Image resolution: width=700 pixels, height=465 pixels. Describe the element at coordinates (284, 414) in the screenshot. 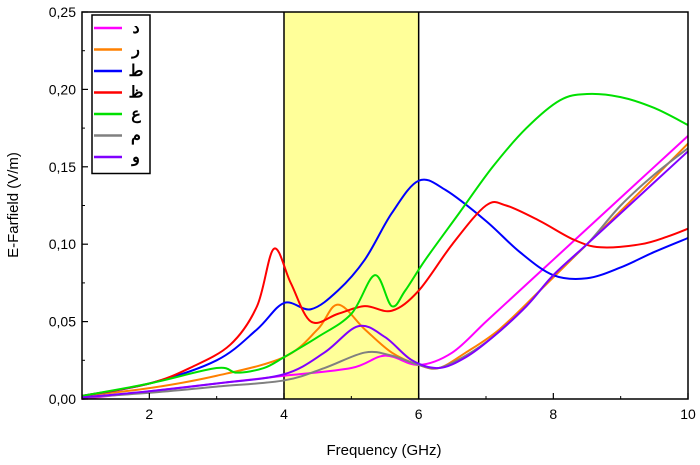

I see `x-tick-label: 4` at that location.